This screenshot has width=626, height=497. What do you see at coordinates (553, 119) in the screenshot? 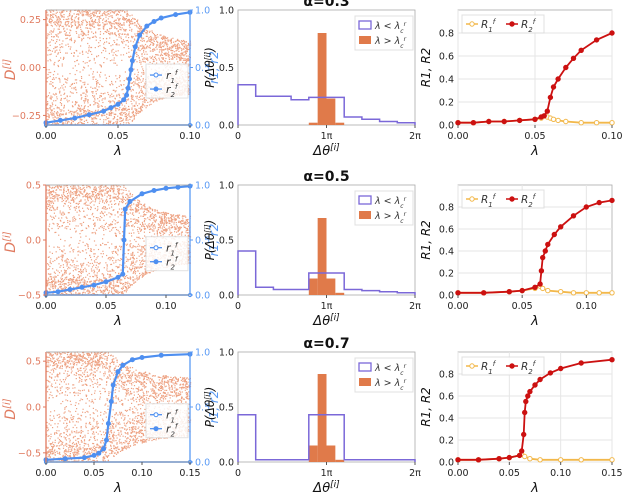
I see `series-point` at bounding box center [553, 119].